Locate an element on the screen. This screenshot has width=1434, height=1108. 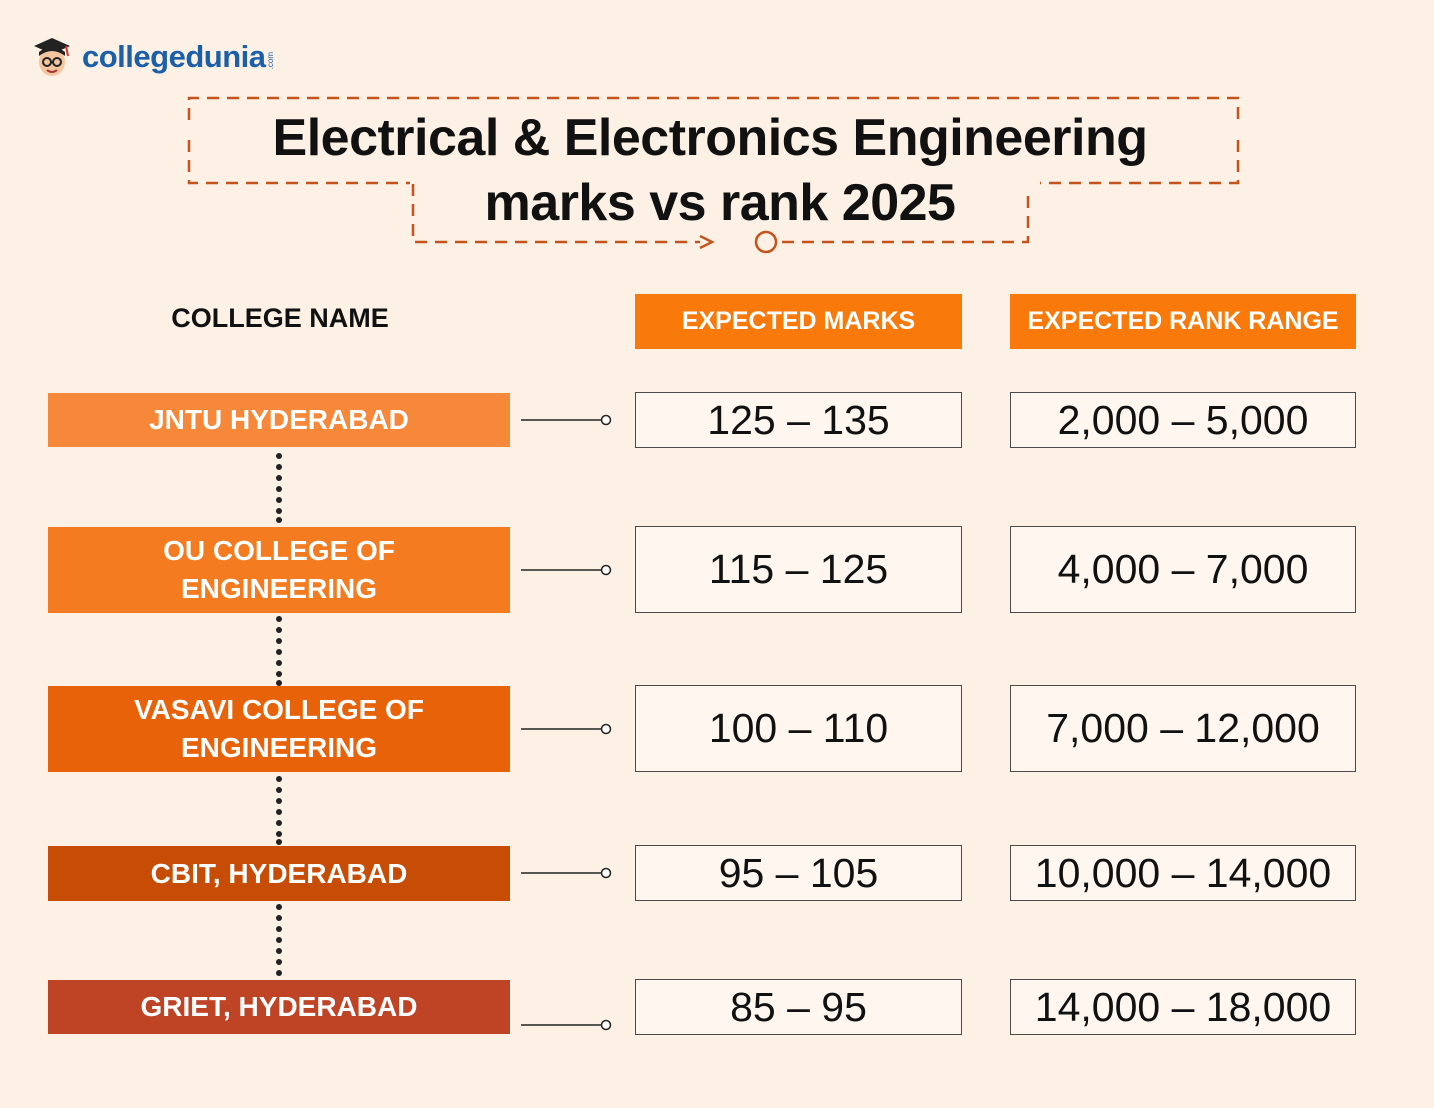
expected-marks-value: 85 – 95 is located at coordinates (798, 1007).